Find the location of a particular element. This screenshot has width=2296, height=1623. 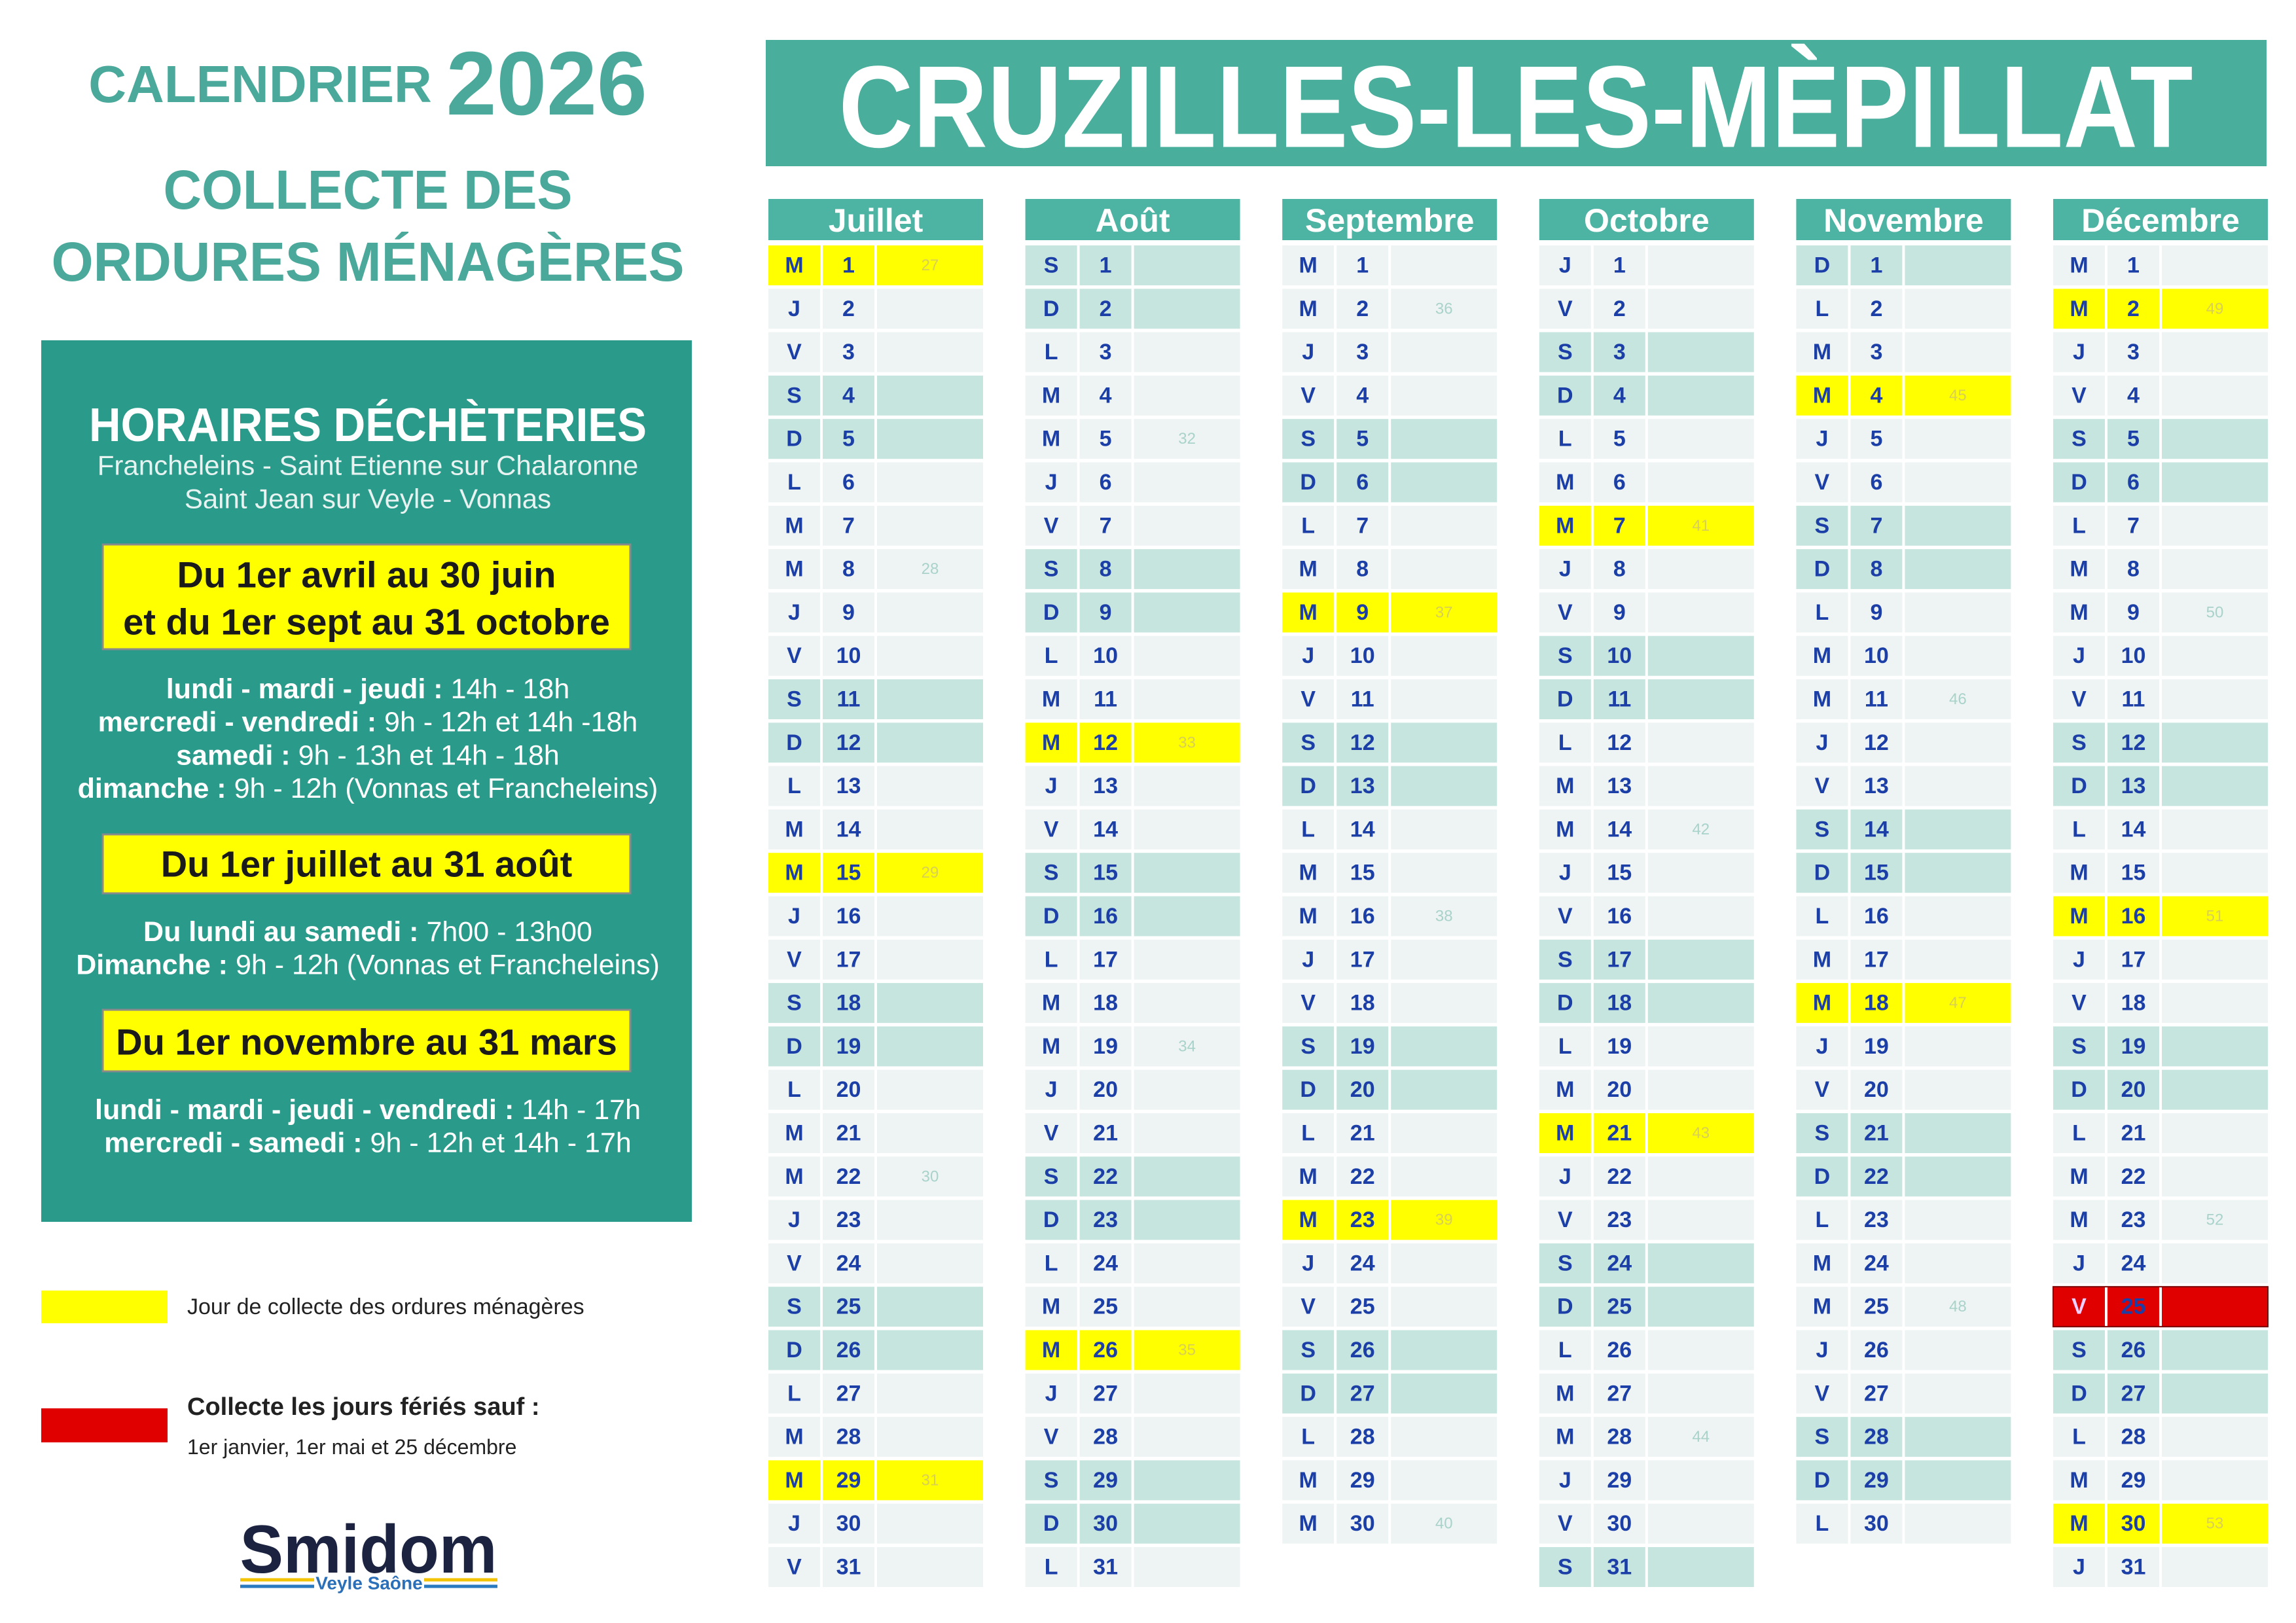

week-number: 50 is located at coordinates (2215, 612).